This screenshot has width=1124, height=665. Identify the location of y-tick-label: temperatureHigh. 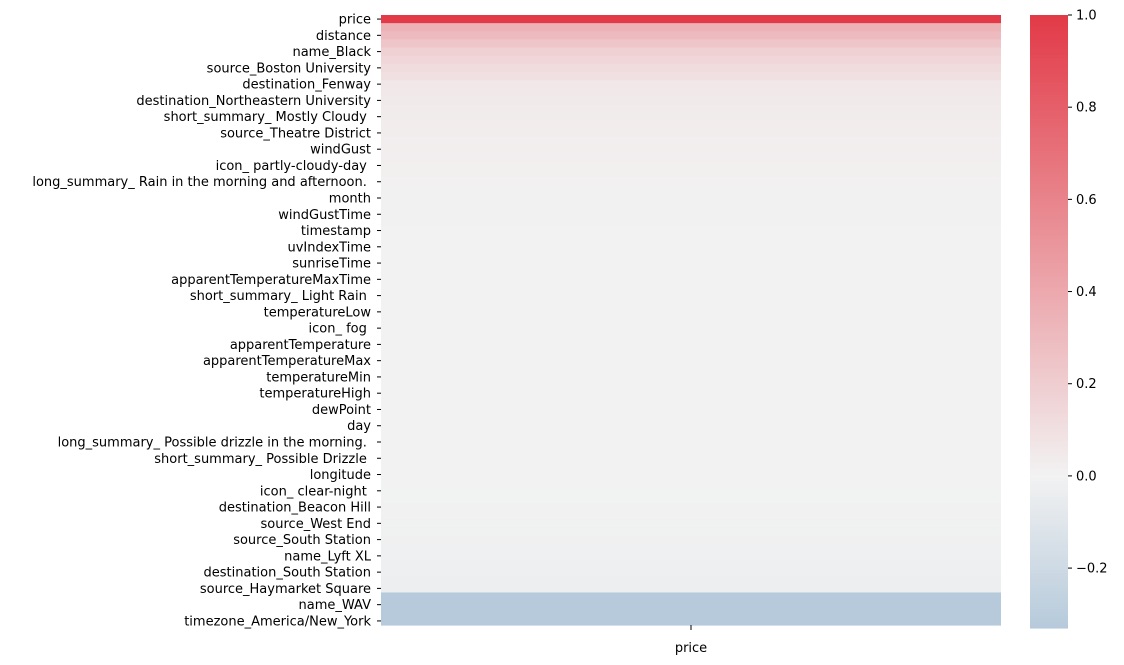
(315, 394).